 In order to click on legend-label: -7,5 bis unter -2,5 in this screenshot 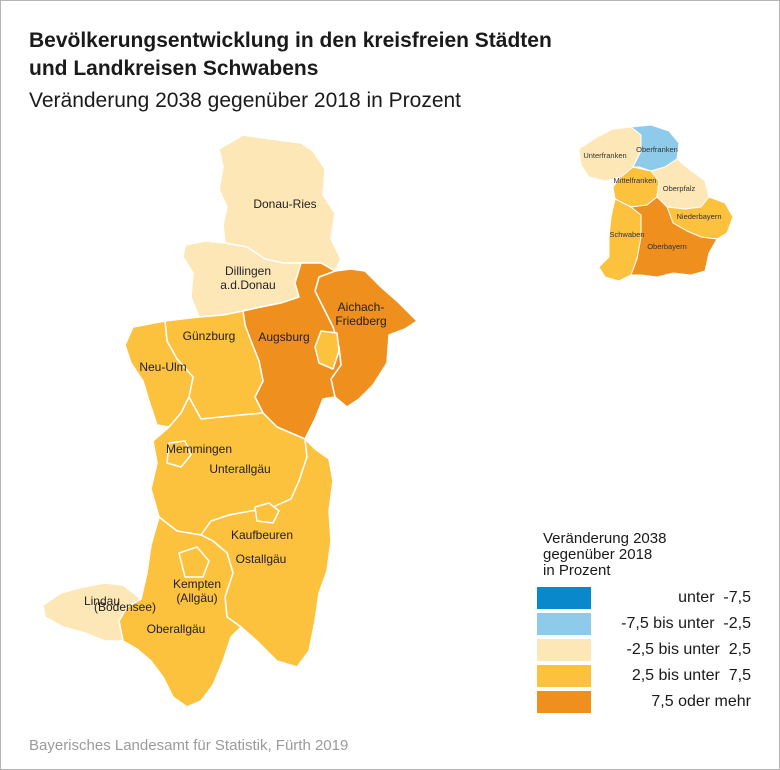, I will do `click(686, 623)`.